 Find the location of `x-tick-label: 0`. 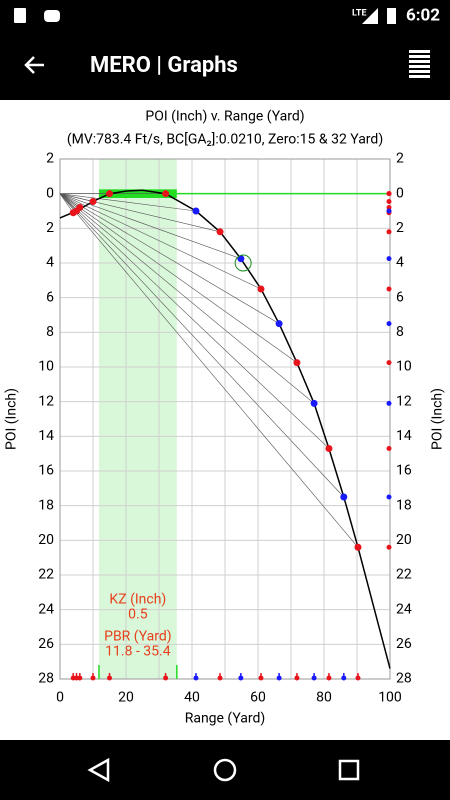

x-tick-label: 0 is located at coordinates (60, 698).